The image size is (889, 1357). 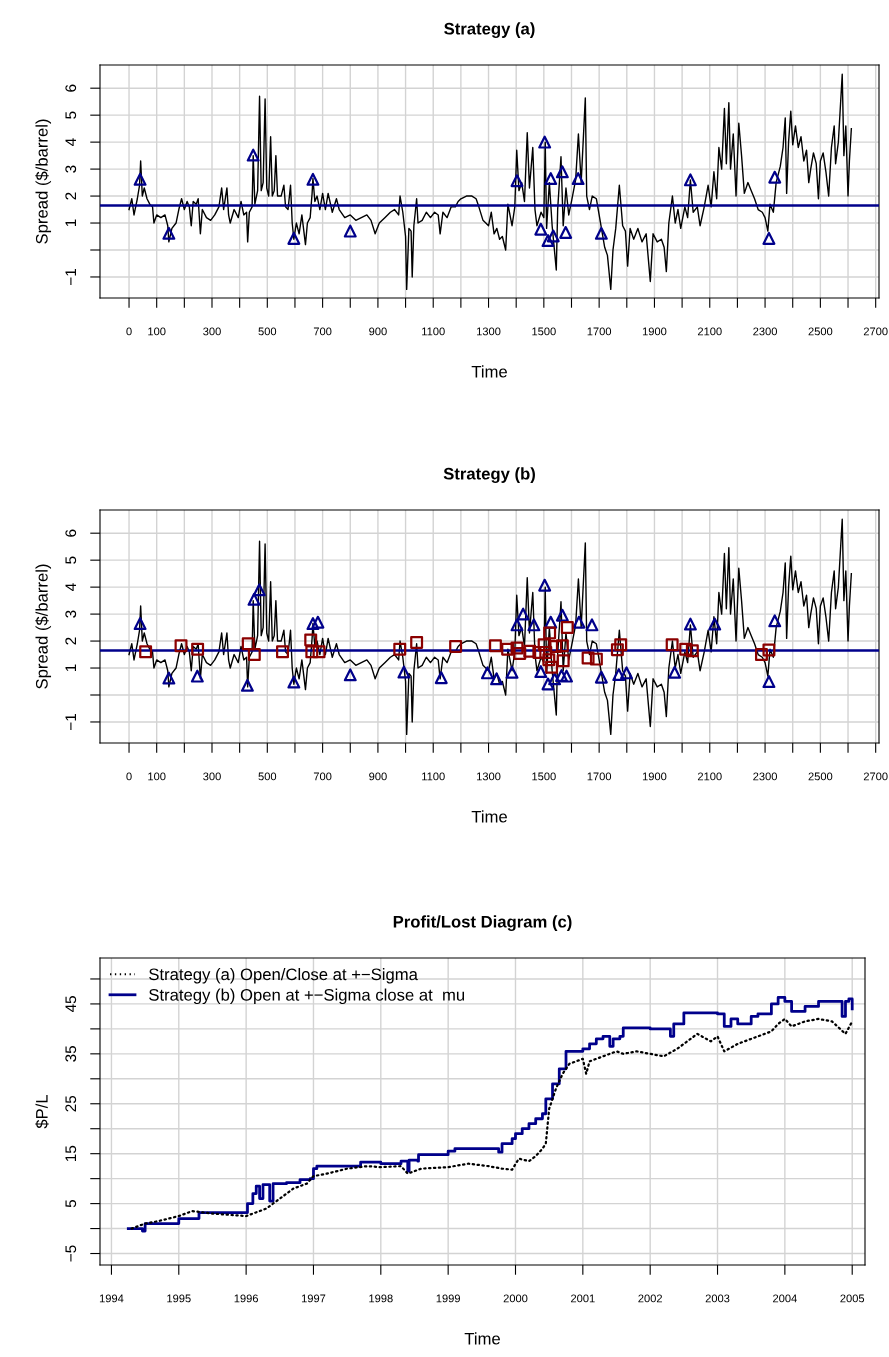 What do you see at coordinates (313, 1298) in the screenshot?
I see `x-tick-label: 1997` at bounding box center [313, 1298].